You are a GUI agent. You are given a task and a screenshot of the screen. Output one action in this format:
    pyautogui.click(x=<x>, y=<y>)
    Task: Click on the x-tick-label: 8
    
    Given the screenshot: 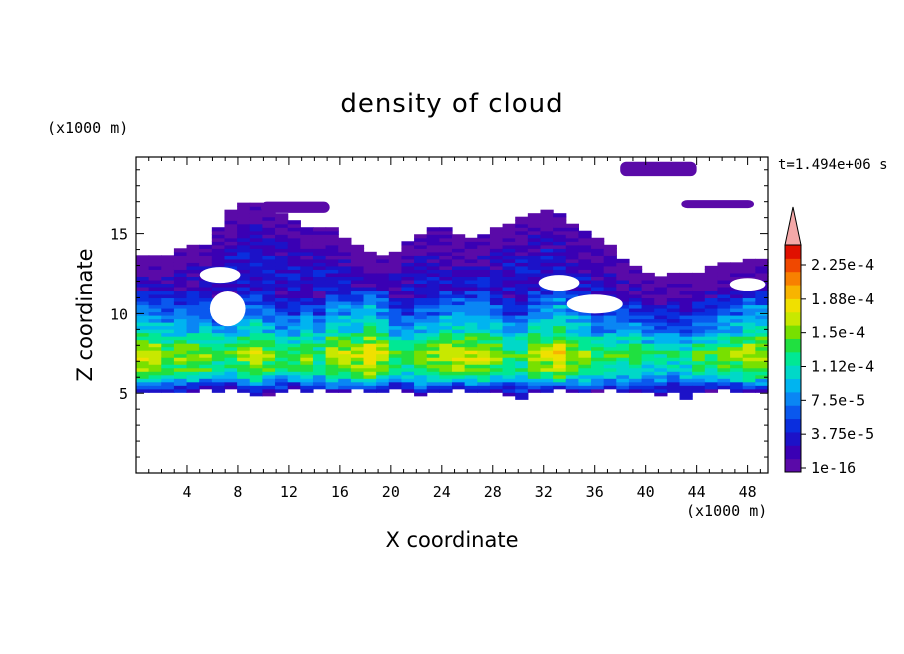 What is the action you would take?
    pyautogui.click(x=237, y=492)
    